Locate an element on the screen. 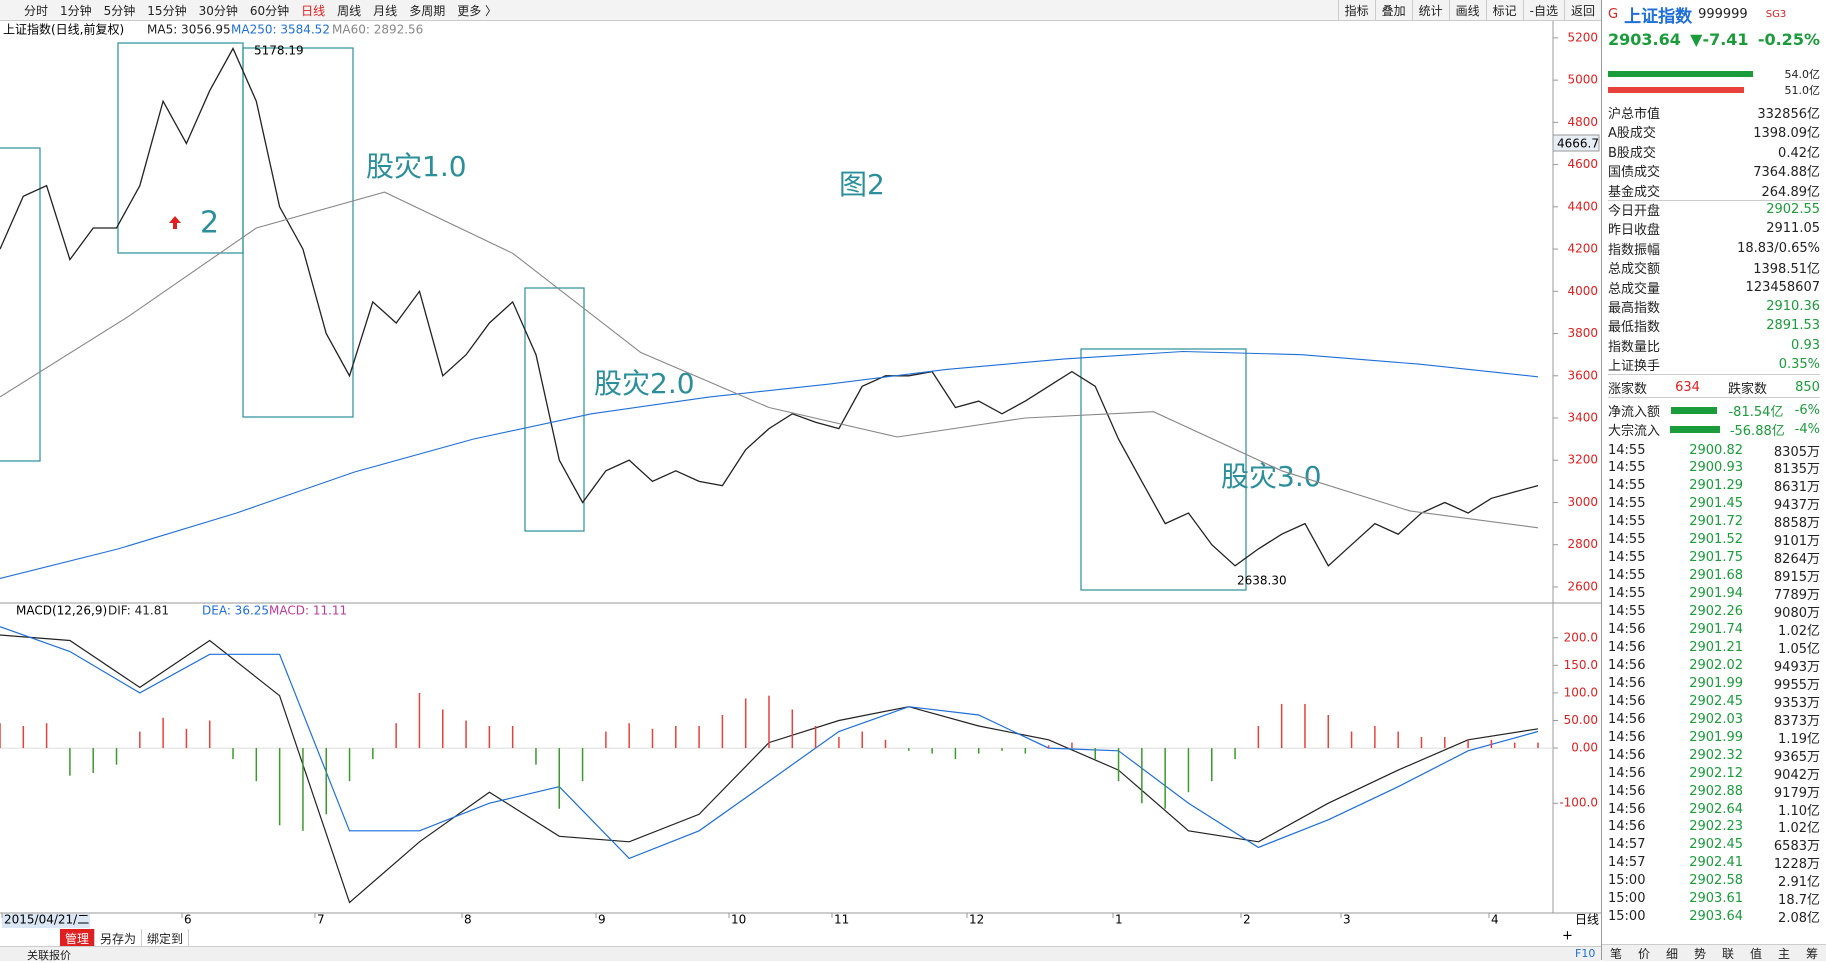 Image resolution: width=1826 pixels, height=963 pixels. tick-time: 14:57 is located at coordinates (1627, 863).